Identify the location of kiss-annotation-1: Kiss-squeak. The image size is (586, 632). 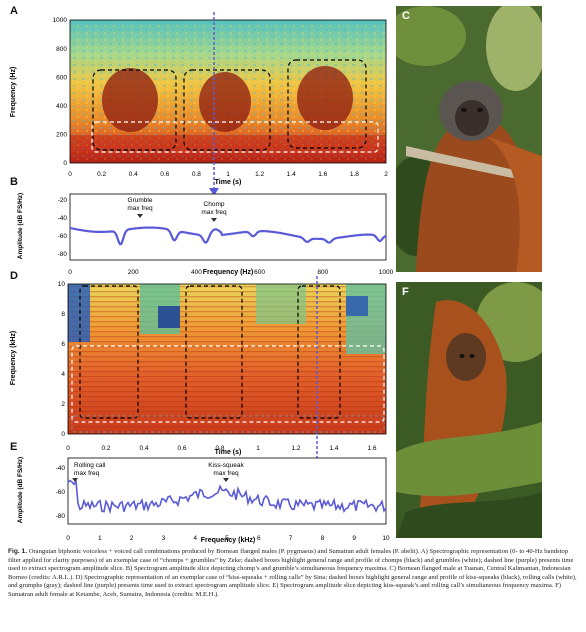
(226, 465).